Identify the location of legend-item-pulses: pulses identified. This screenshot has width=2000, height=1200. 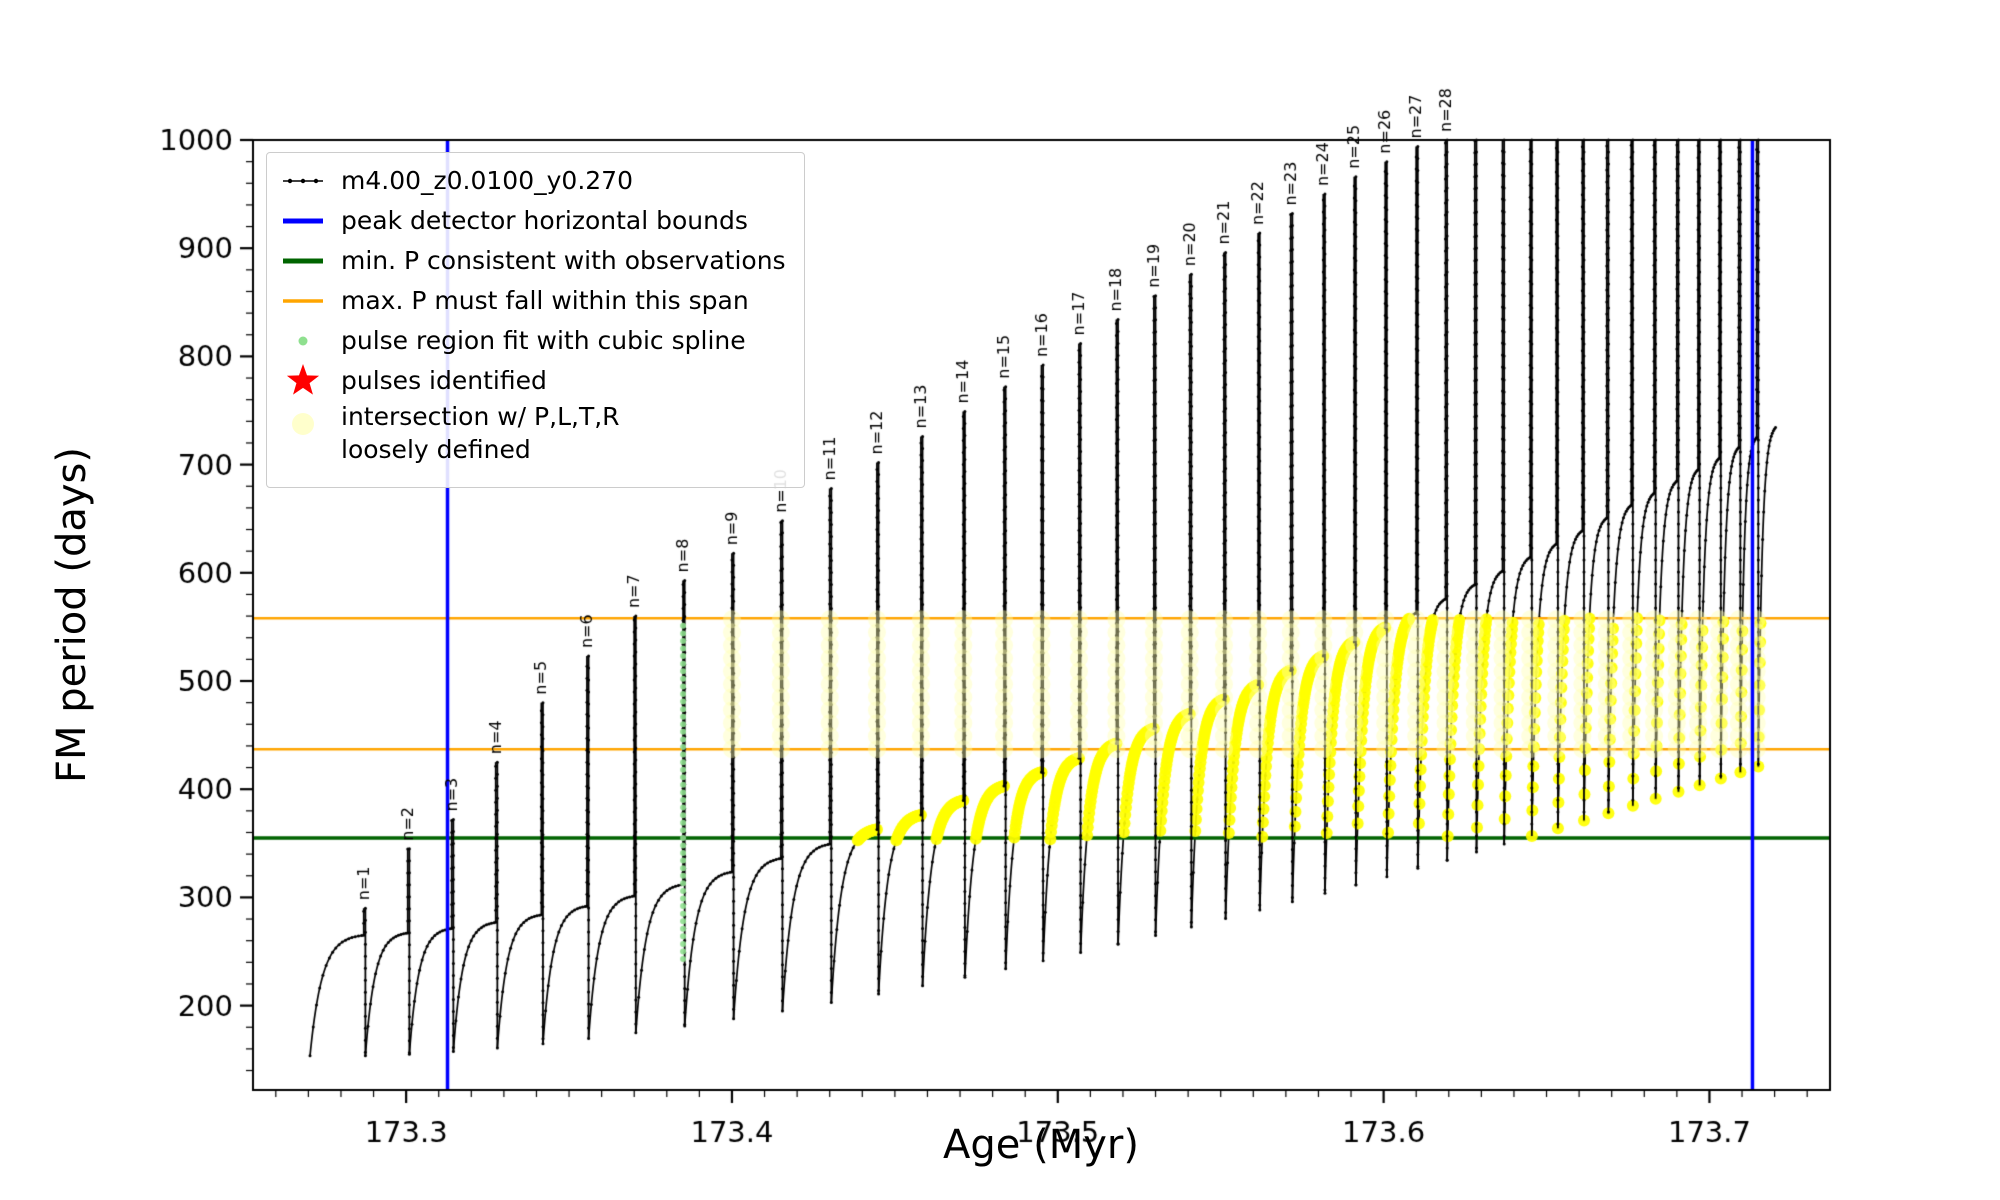
(532, 381).